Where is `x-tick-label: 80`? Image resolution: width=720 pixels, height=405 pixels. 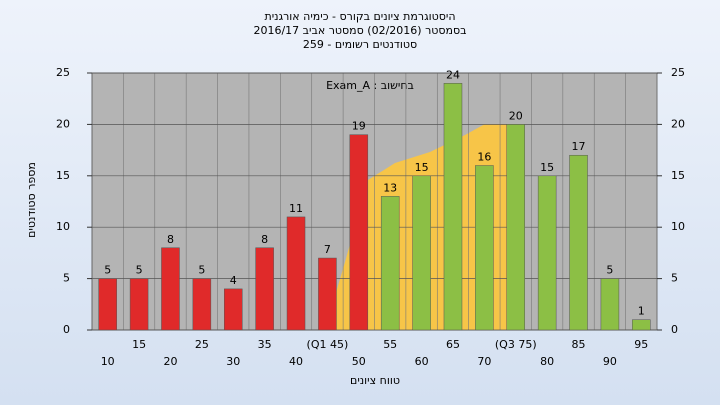
x-tick-label: 80 is located at coordinates (547, 361).